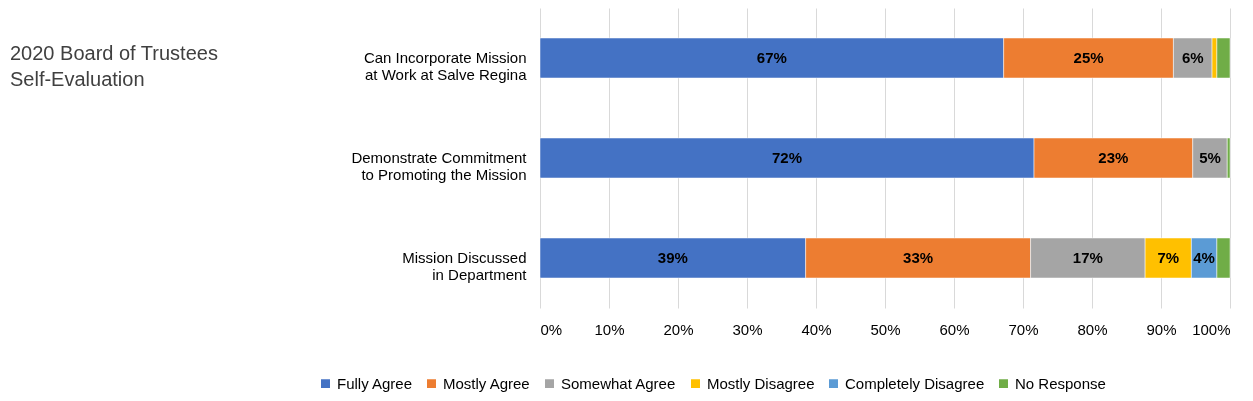 The width and height of the screenshot is (1253, 401). What do you see at coordinates (1092, 329) in the screenshot?
I see `x-tick-label: 80%` at bounding box center [1092, 329].